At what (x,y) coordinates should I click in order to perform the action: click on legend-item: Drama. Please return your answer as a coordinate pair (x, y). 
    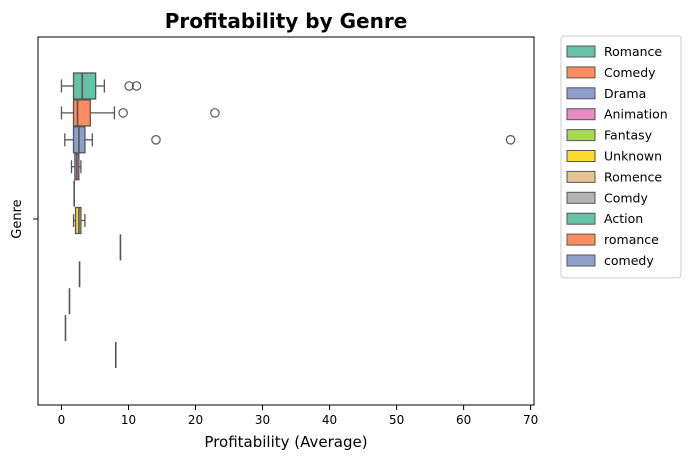
    Looking at the image, I should click on (606, 93).